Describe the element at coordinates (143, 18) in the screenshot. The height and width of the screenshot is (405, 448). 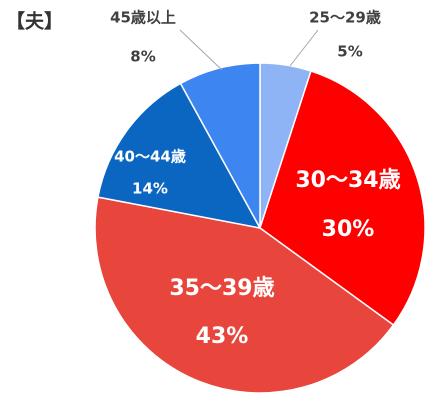
I see `slice-label: 45歳以上` at that location.